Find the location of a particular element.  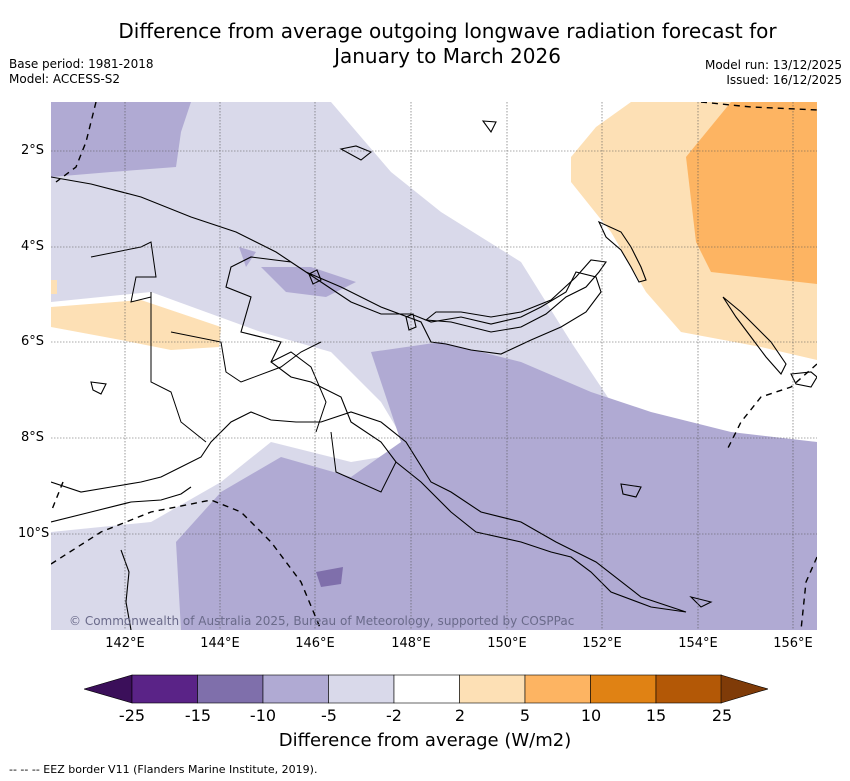

colorbar-extend-low is located at coordinates (108, 689).